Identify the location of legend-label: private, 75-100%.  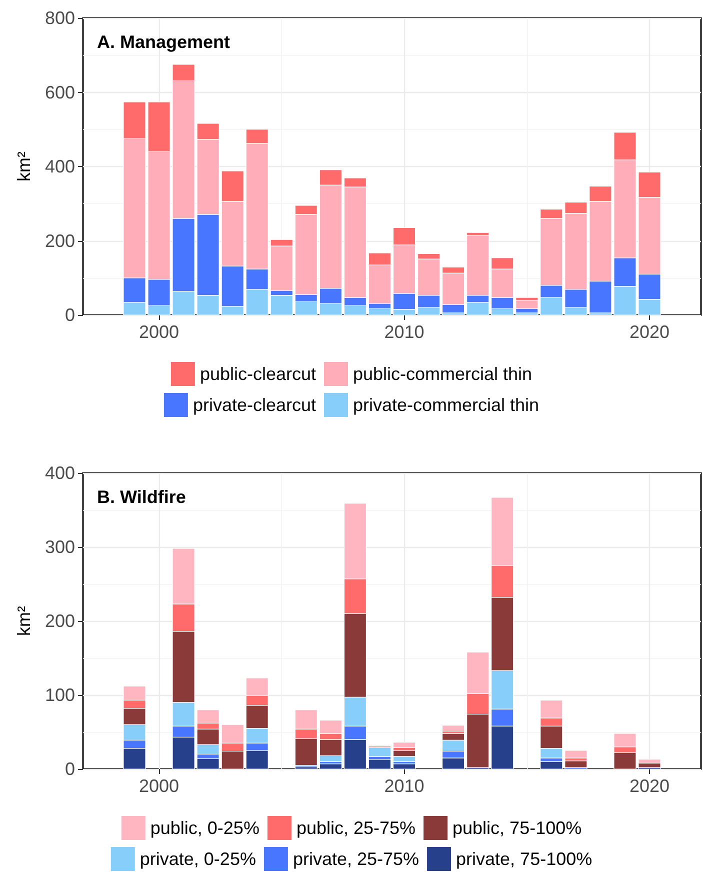
(524, 859).